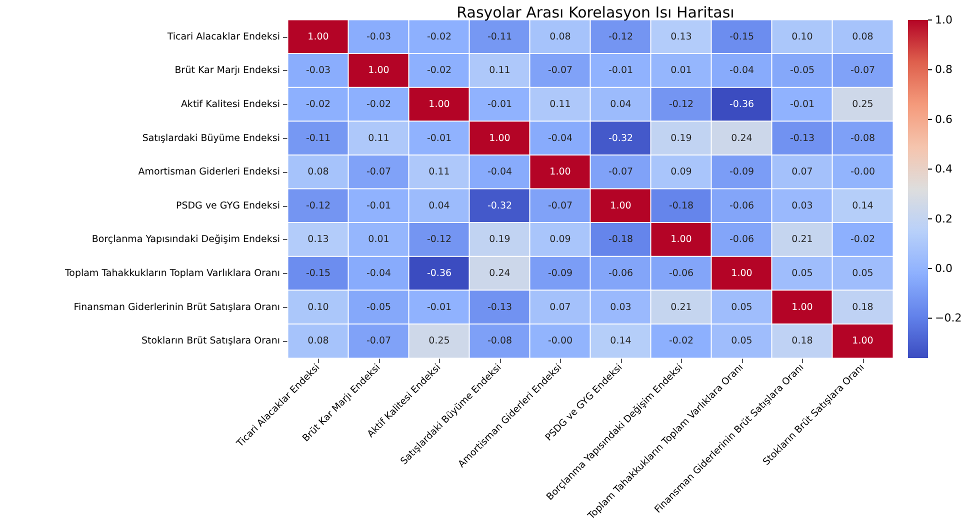  Describe the element at coordinates (499, 273) in the screenshot. I see `data-label: 0.24` at that location.